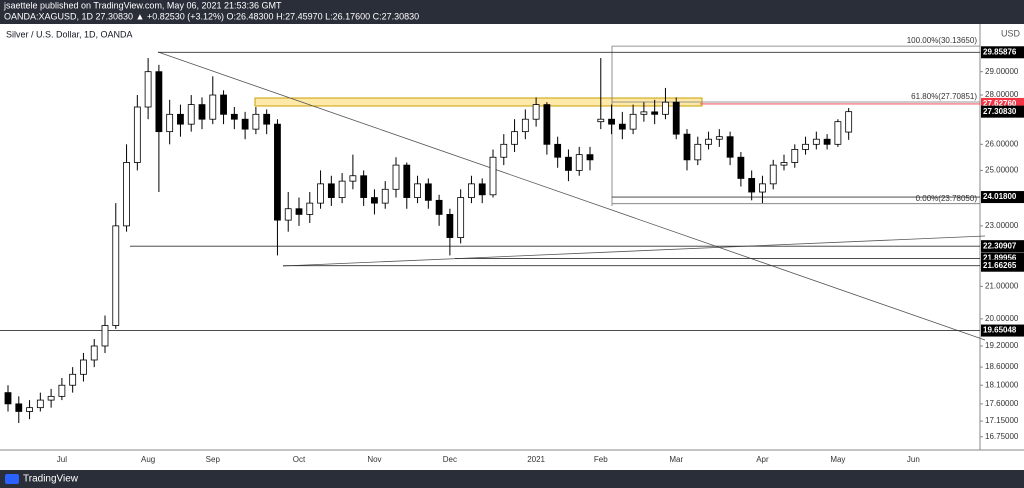 The image size is (1024, 488). What do you see at coordinates (1002, 143) in the screenshot?
I see `y-tick-label: 26.00000` at bounding box center [1002, 143].